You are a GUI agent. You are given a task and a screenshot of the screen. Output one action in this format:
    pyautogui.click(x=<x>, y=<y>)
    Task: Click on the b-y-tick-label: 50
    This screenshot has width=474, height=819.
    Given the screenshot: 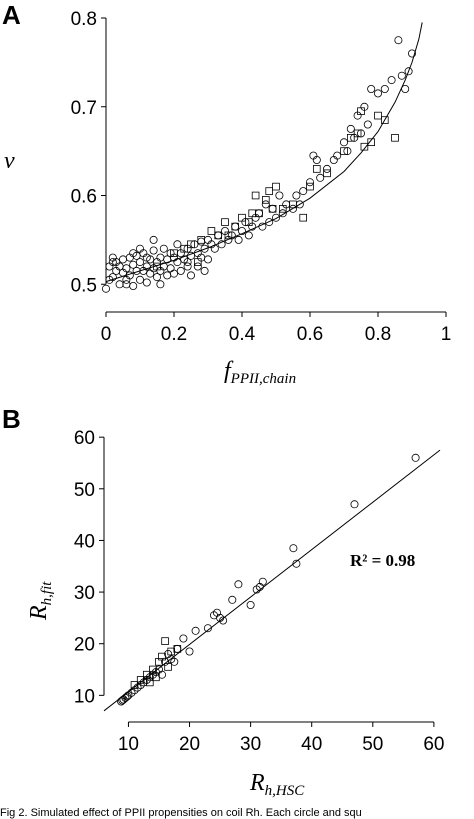 What is the action you would take?
    pyautogui.click(x=84, y=490)
    